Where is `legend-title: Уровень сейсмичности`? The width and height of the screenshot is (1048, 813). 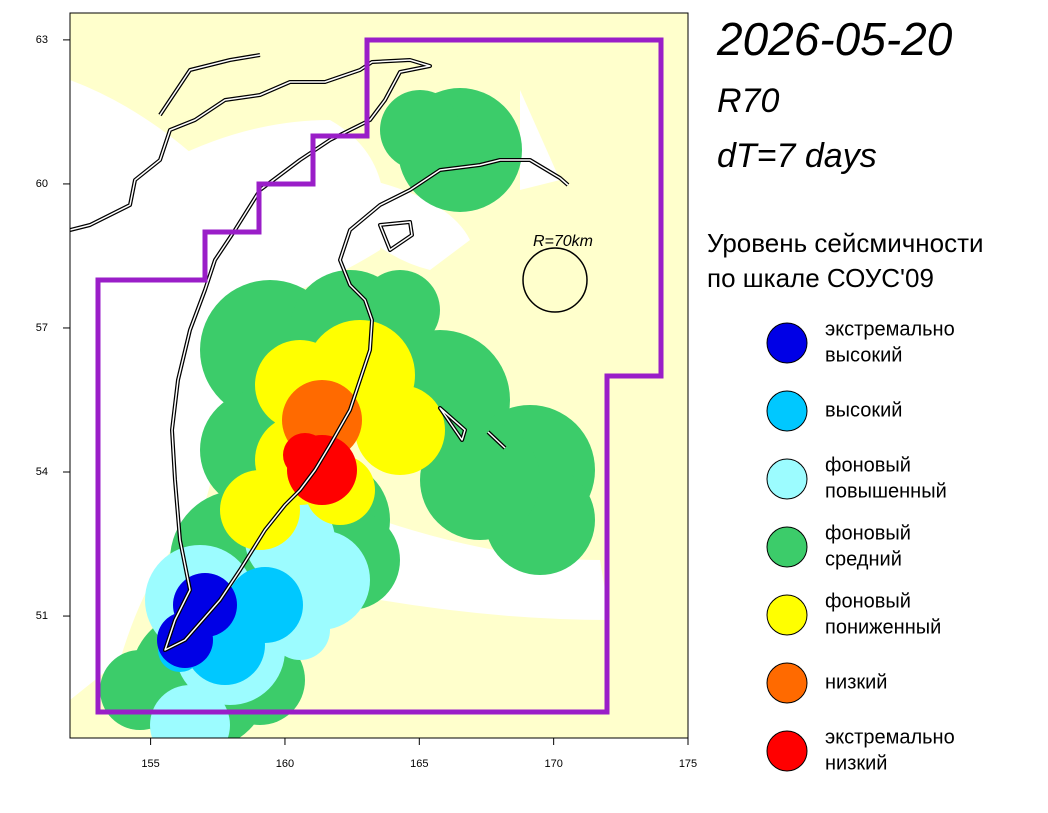
legend-title: Уровень сейсмичности is located at coordinates (845, 243).